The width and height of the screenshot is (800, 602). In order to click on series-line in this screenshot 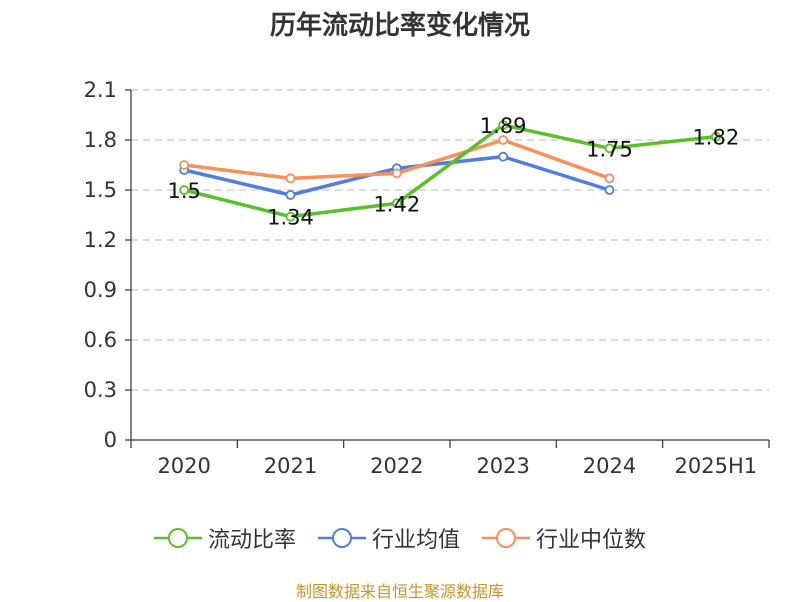, I will do `click(450, 171)`.